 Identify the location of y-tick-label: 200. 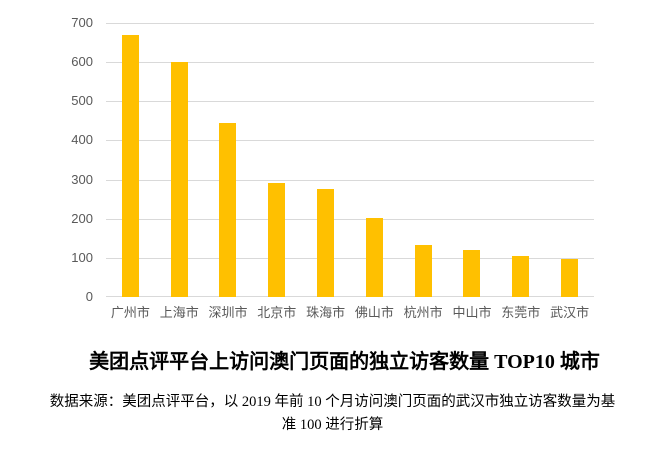
(82, 218).